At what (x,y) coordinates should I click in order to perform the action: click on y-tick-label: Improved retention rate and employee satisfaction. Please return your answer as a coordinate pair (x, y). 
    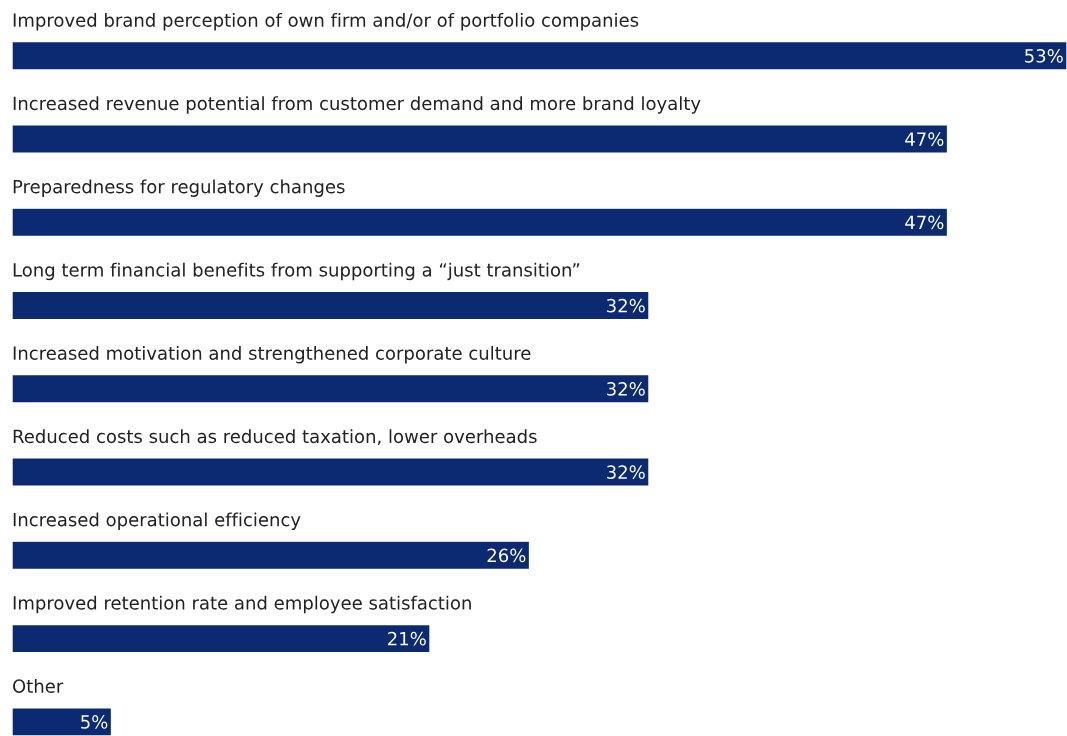
    Looking at the image, I should click on (242, 604).